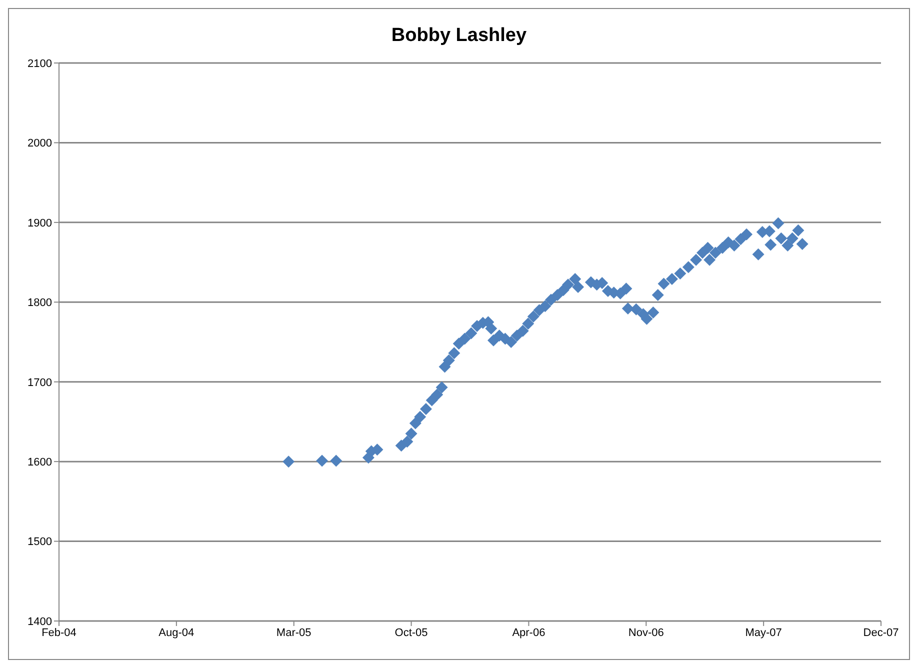 The width and height of the screenshot is (920, 671). Describe the element at coordinates (40, 462) in the screenshot. I see `y-tick-label: 1600` at that location.